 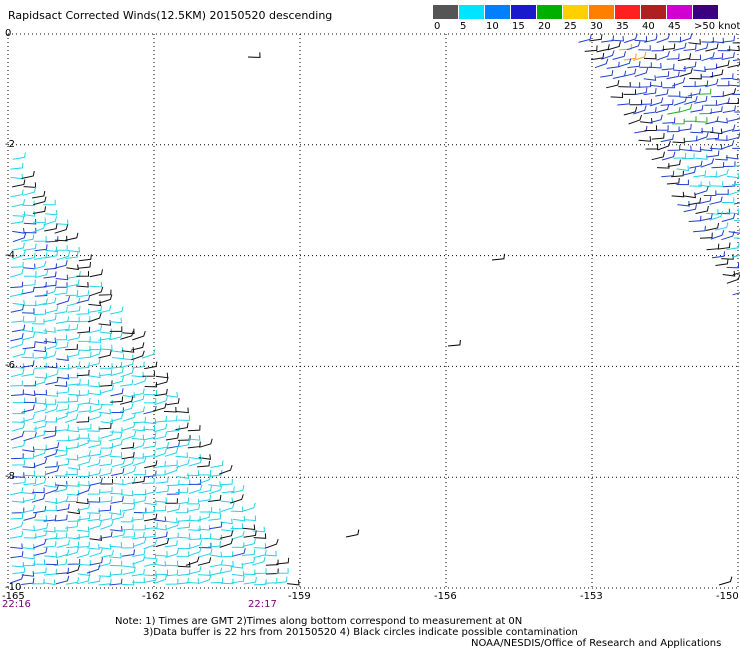 I want to click on swath-time-start: 22:16, so click(x=16, y=604).